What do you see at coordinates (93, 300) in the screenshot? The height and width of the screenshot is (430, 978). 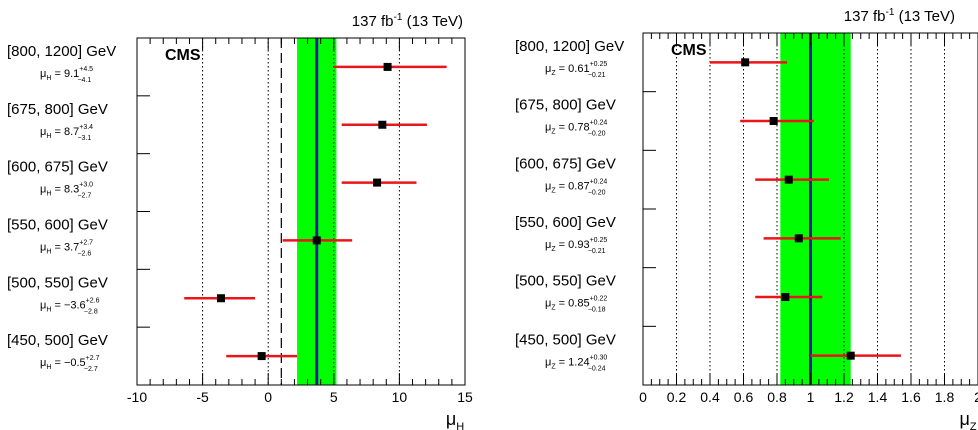 I see `category-error-up: +2.6` at bounding box center [93, 300].